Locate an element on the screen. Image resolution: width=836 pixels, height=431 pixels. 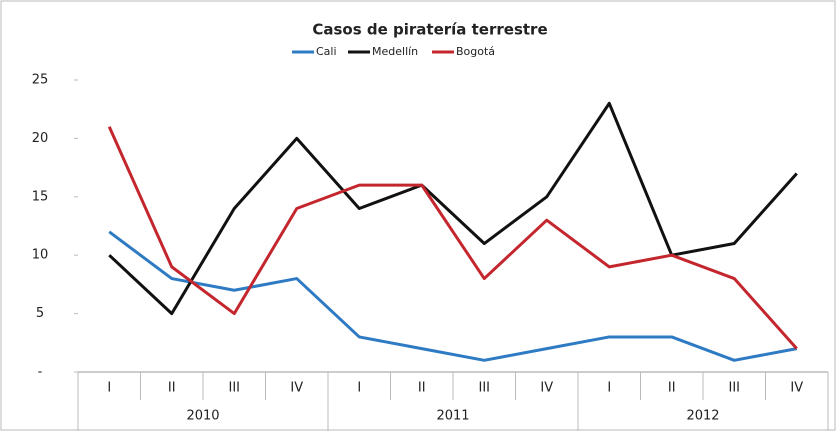
legend-label: Bogotá is located at coordinates (475, 51).